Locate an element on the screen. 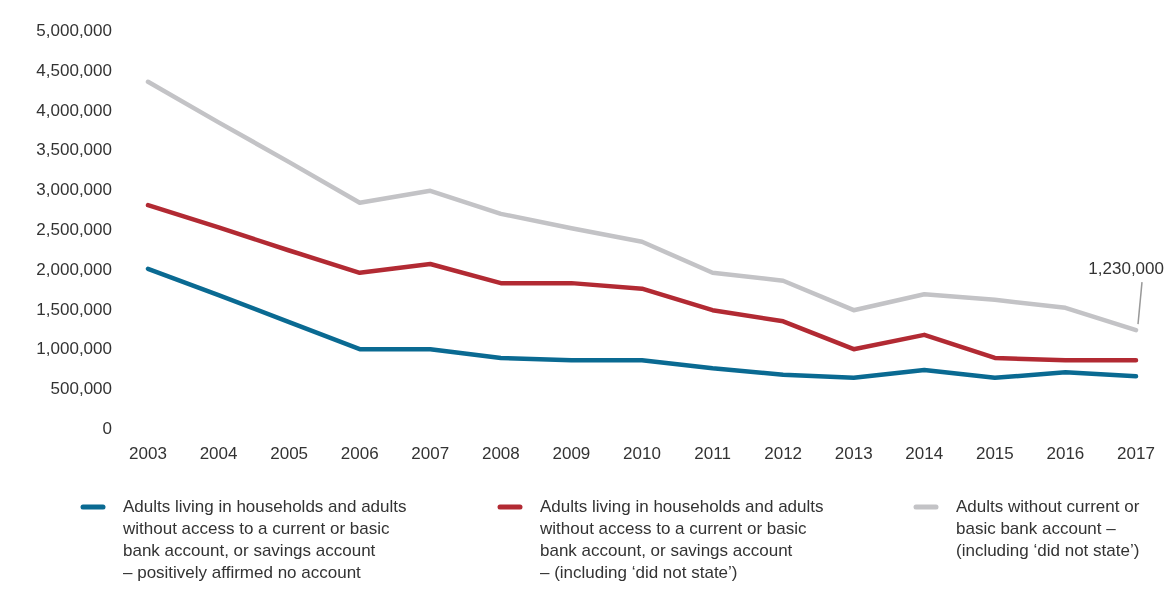 This screenshot has height=598, width=1174. x-tick-label: 2006 is located at coordinates (359, 453).